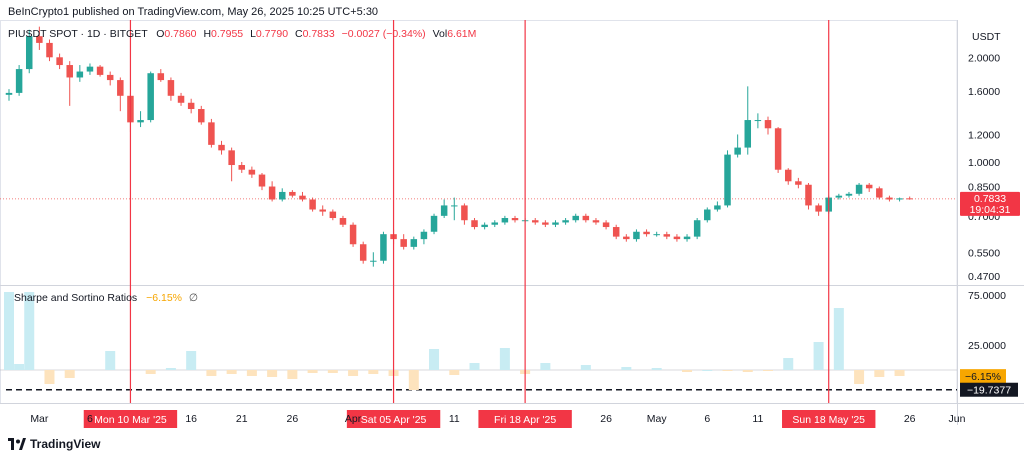 Image resolution: width=1024 pixels, height=459 pixels. I want to click on price-tick-label: 1.6000, so click(984, 92).